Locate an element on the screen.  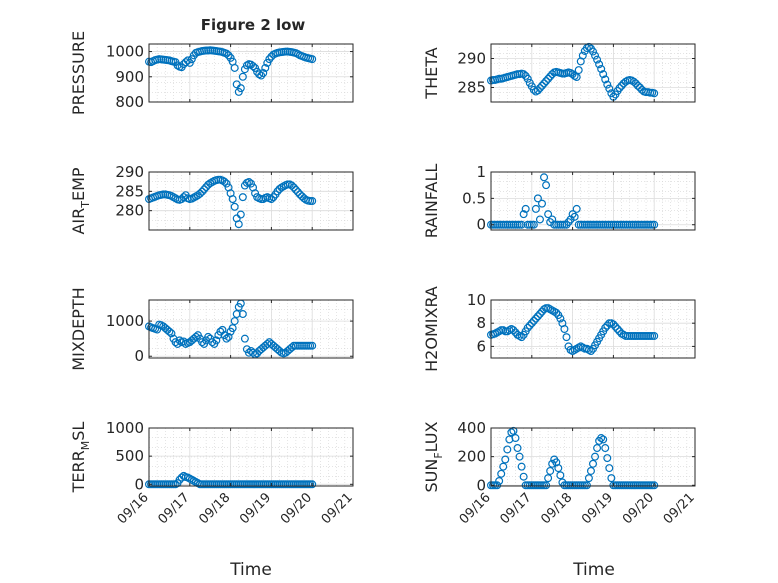
subplot-h2omixra: 6 8 10 H2OMIXRA is located at coordinates (559, 329).